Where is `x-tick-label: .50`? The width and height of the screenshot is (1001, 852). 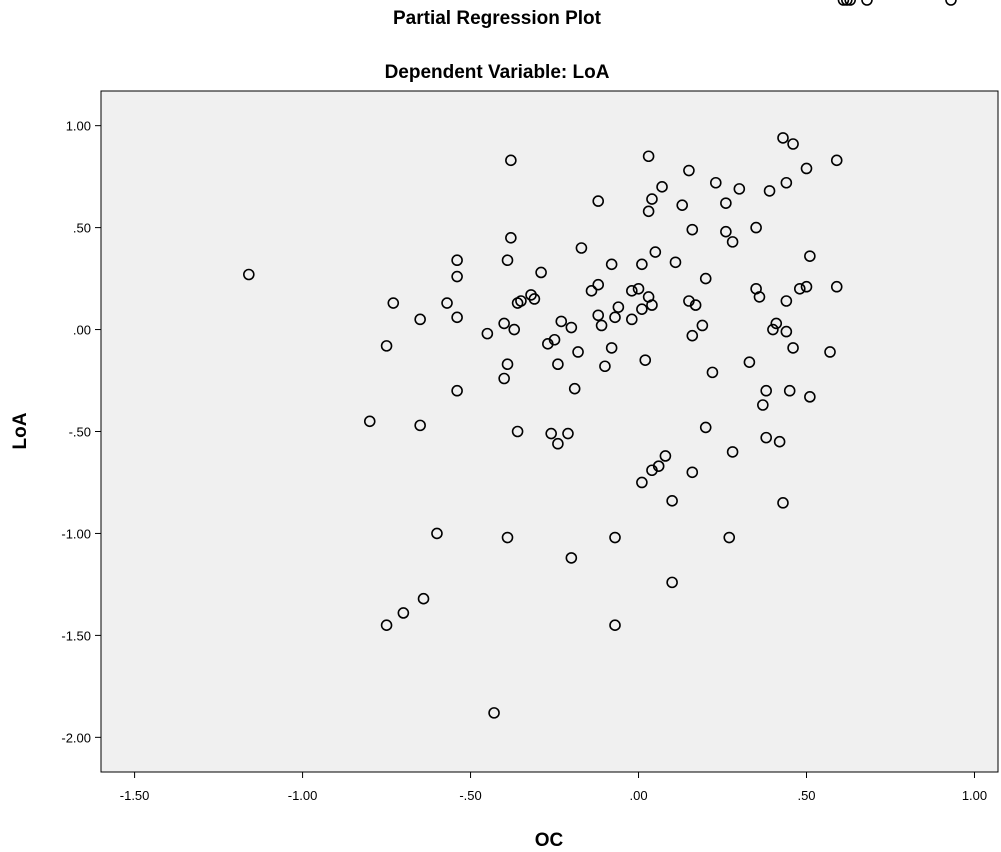
x-tick-label: .50 is located at coordinates (806, 795).